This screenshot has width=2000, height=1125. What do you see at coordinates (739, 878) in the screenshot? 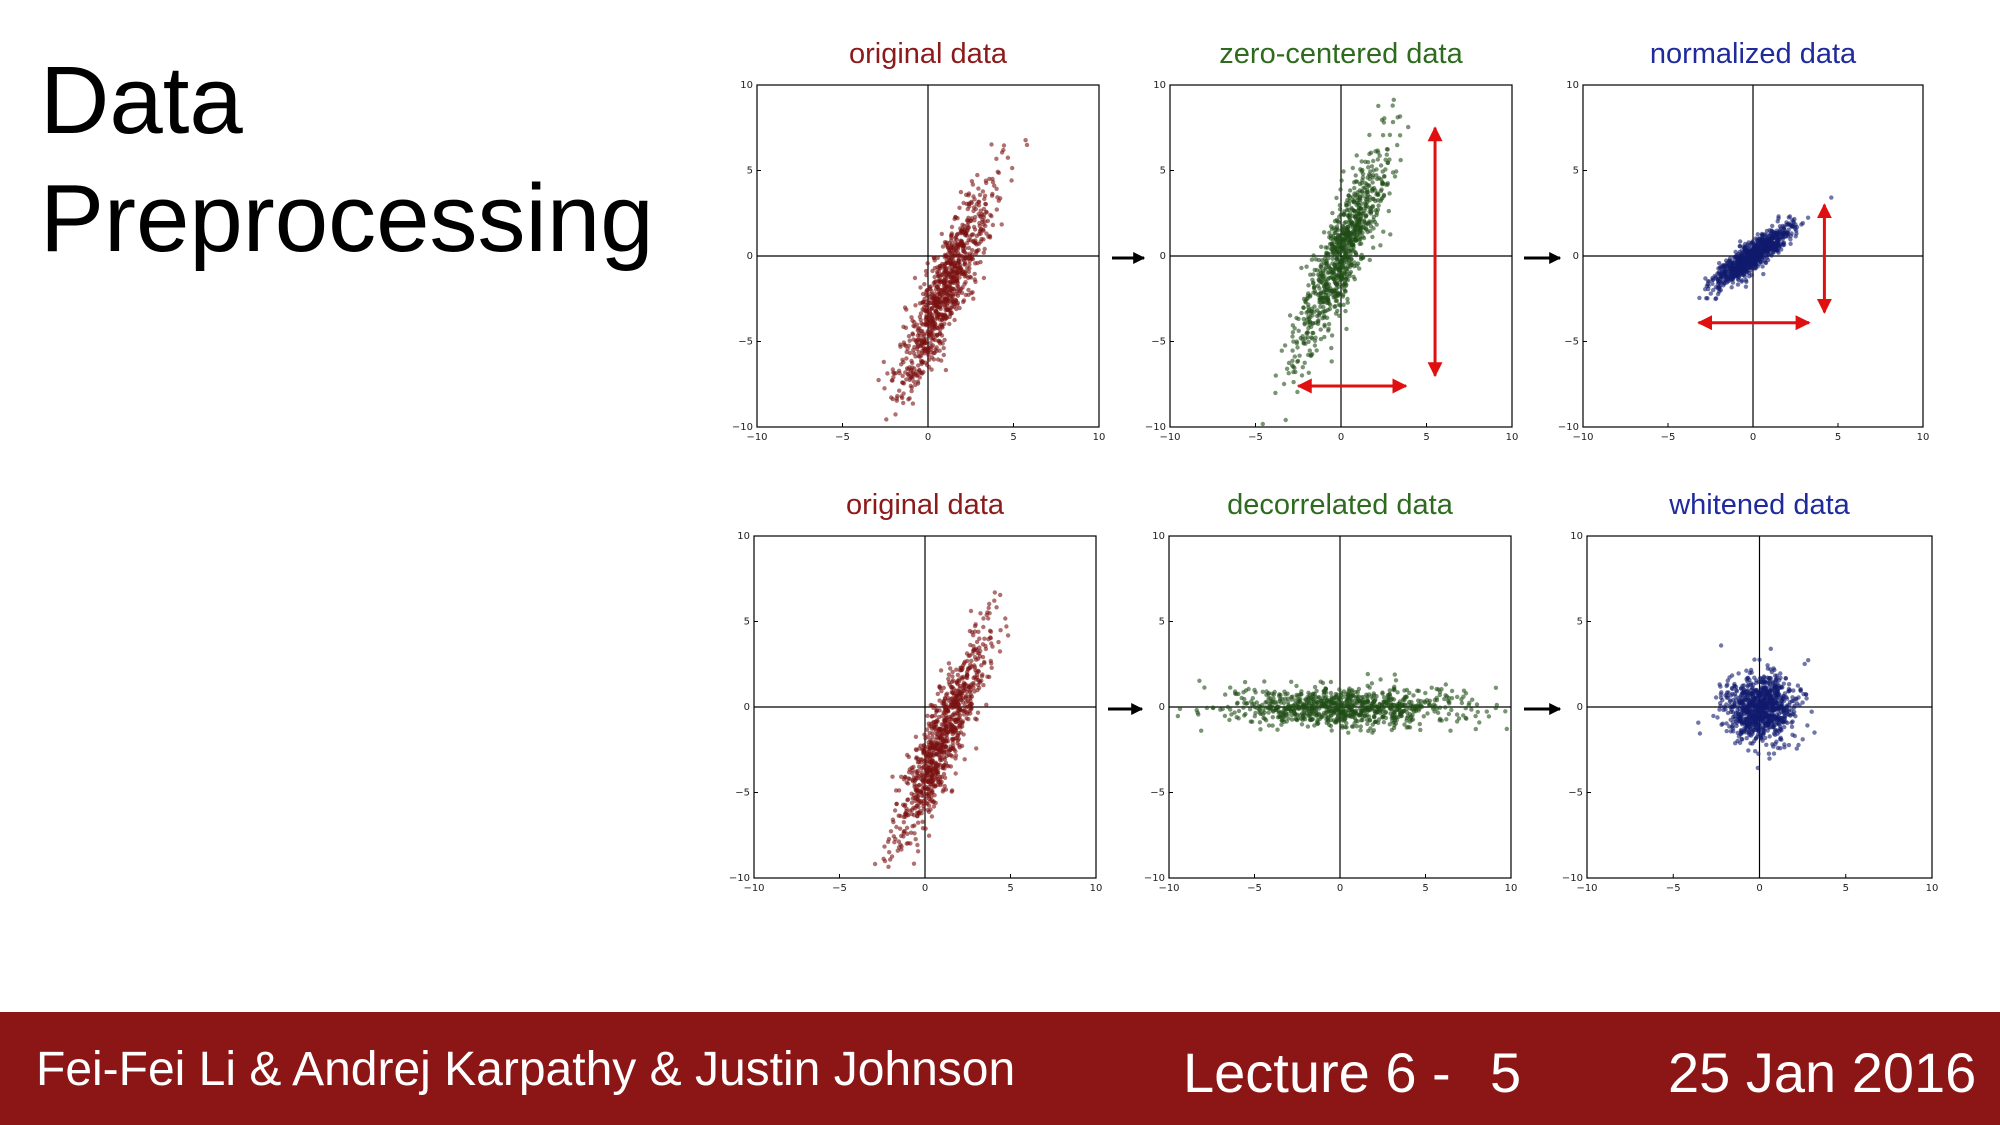
I see `y-tick-label: −10` at bounding box center [739, 878].